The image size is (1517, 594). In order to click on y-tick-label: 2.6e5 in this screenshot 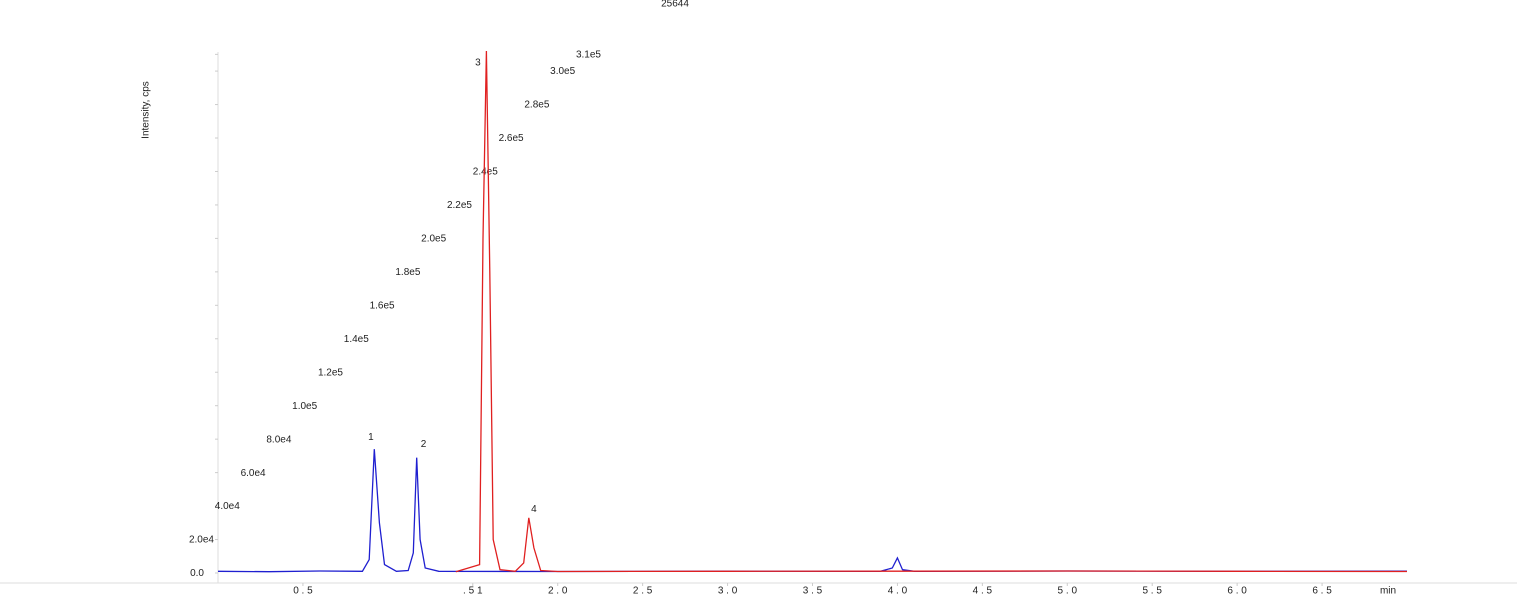, I will do `click(511, 138)`.